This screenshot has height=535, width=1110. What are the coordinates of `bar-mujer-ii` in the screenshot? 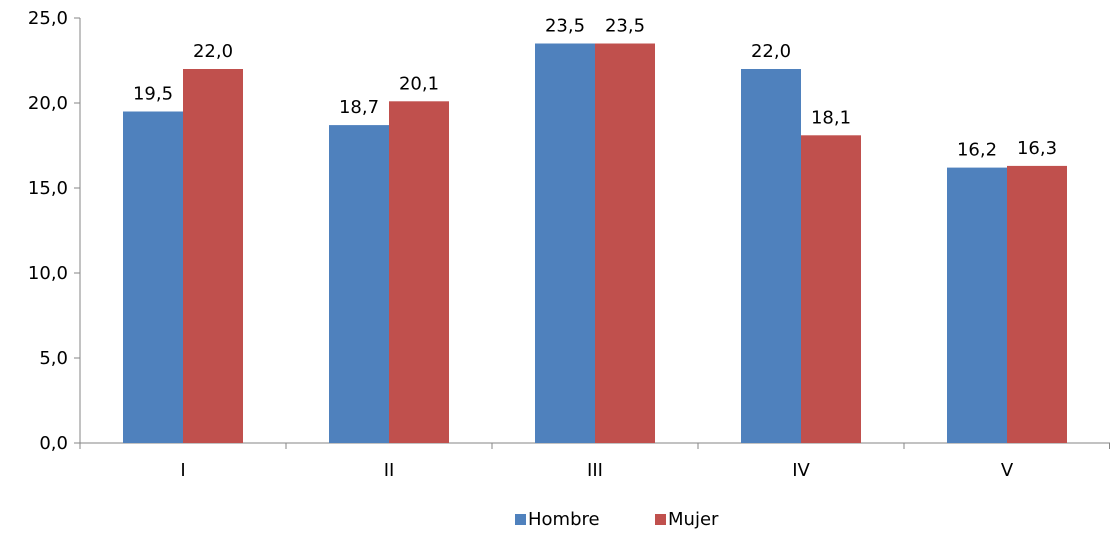 It's located at (419, 272).